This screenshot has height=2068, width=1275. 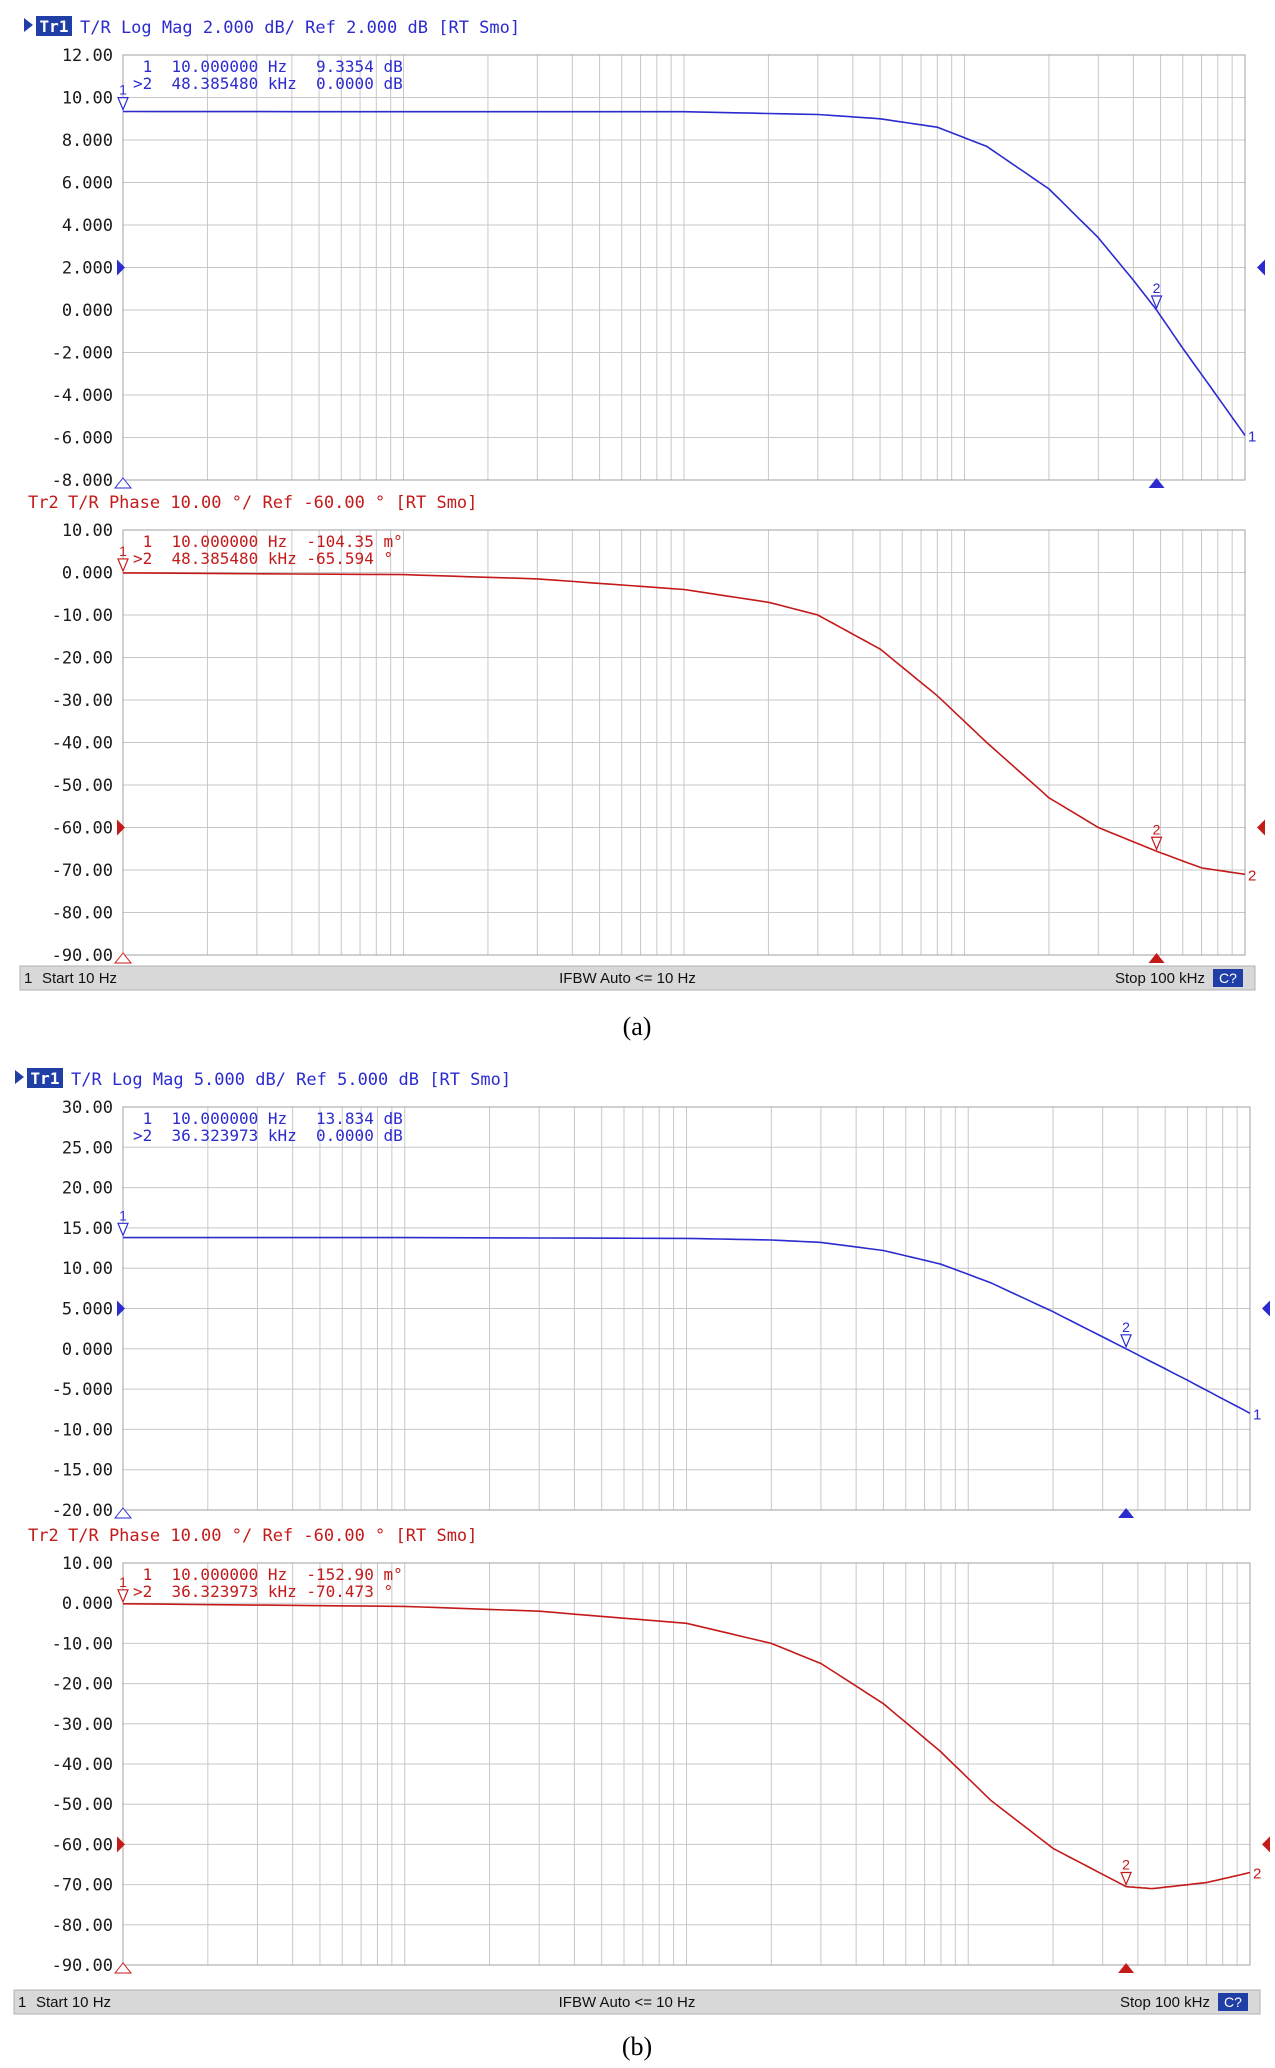 What do you see at coordinates (268, 83) in the screenshot?
I see `marker-readout-row: >2 48.385480 kHz 0.0000 dB` at bounding box center [268, 83].